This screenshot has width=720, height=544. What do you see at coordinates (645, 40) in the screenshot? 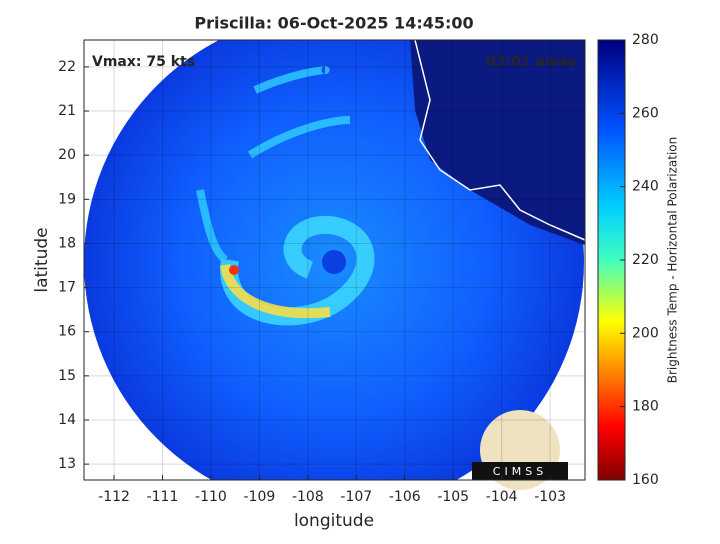
I see `colorbar-tick-label: 280` at bounding box center [645, 40].